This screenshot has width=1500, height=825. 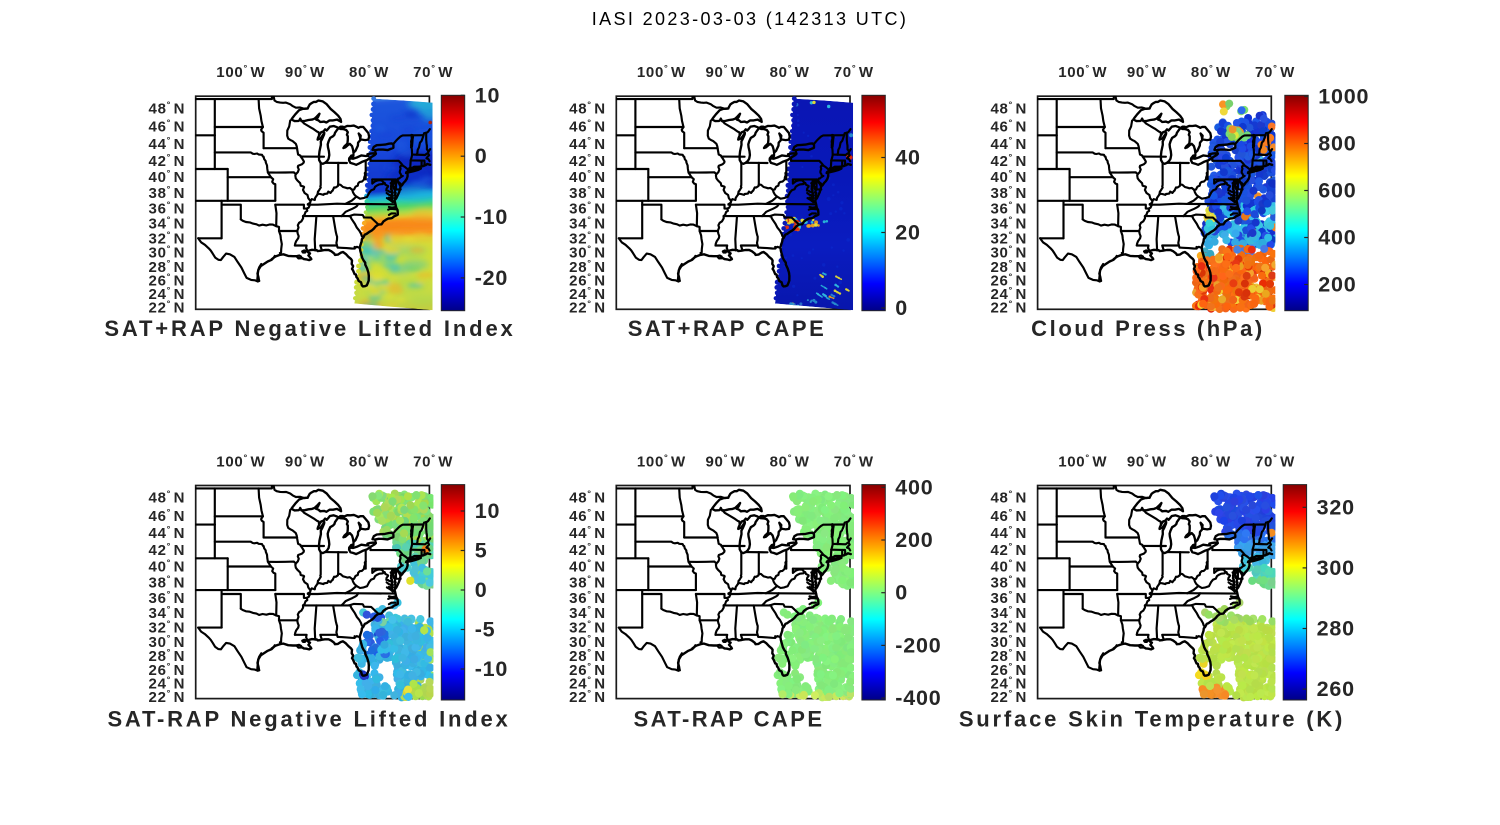 What do you see at coordinates (1336, 629) in the screenshot?
I see `svg-text: 280` at bounding box center [1336, 629].